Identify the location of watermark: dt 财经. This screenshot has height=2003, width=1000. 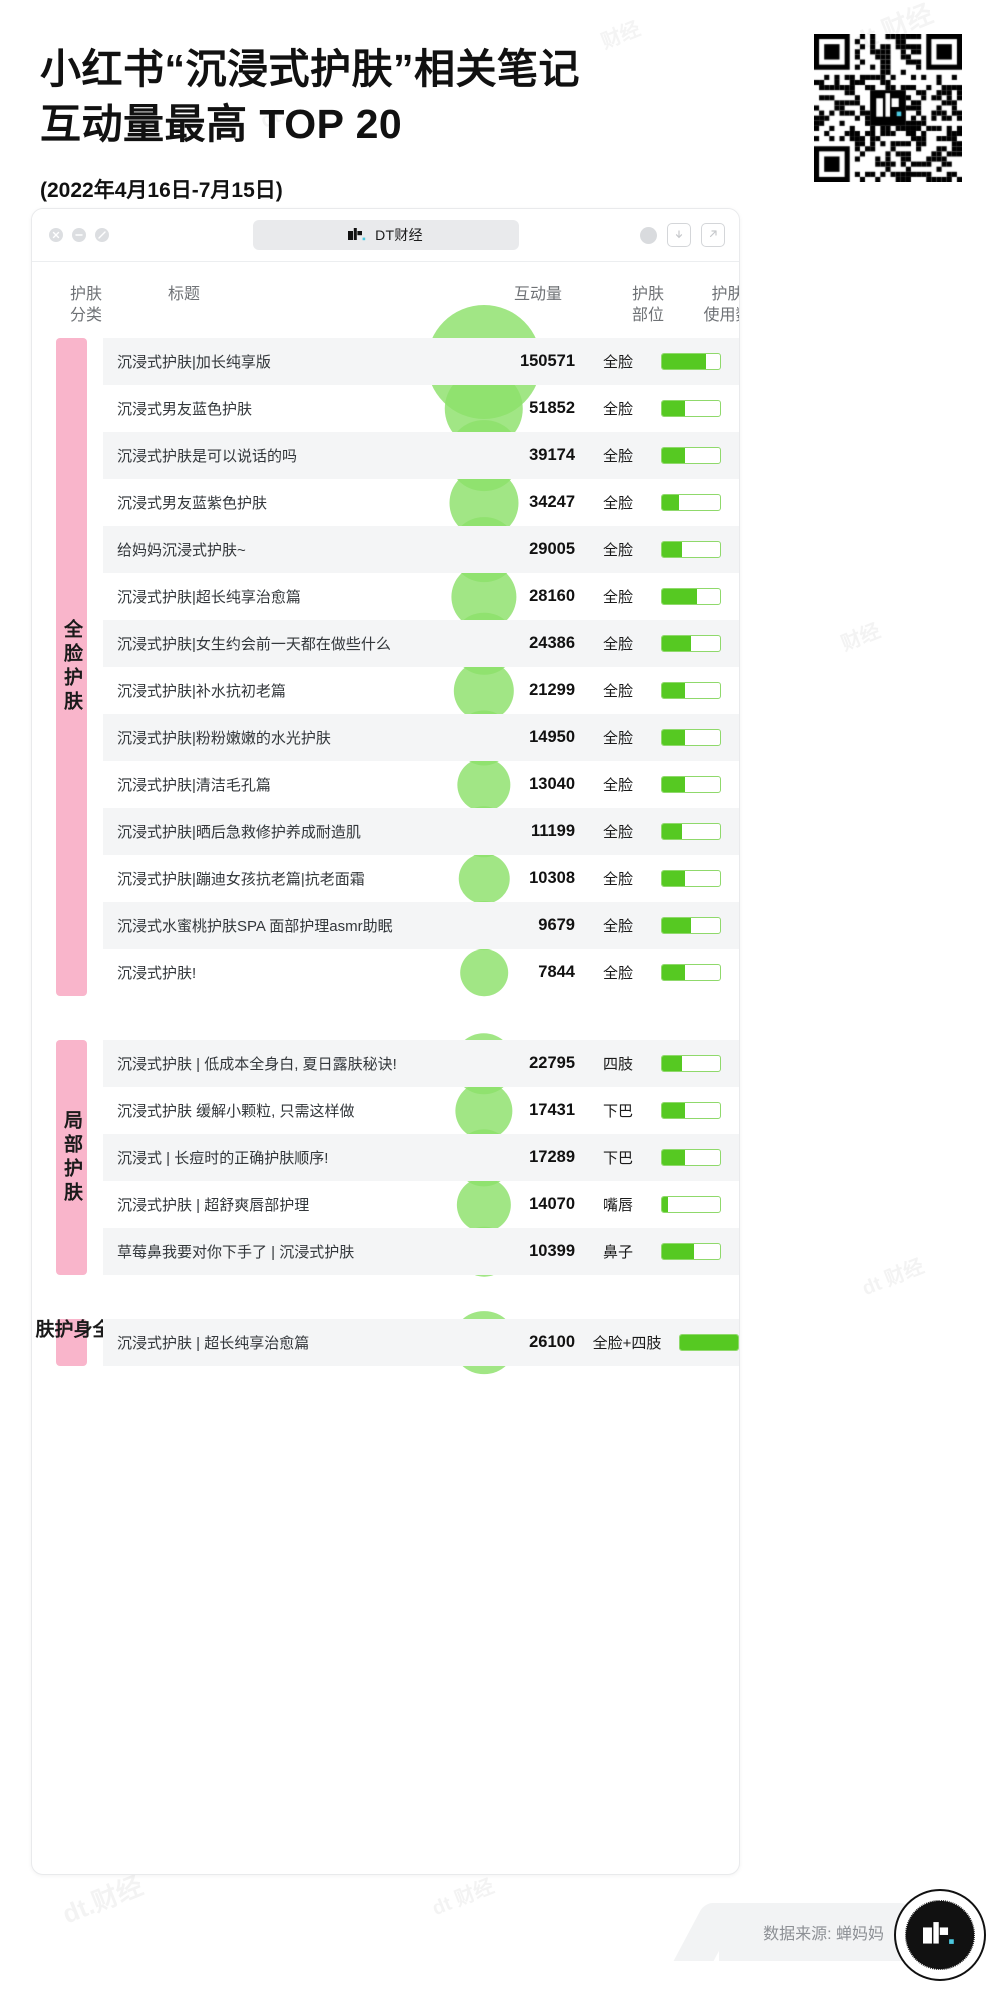
(892, 1275).